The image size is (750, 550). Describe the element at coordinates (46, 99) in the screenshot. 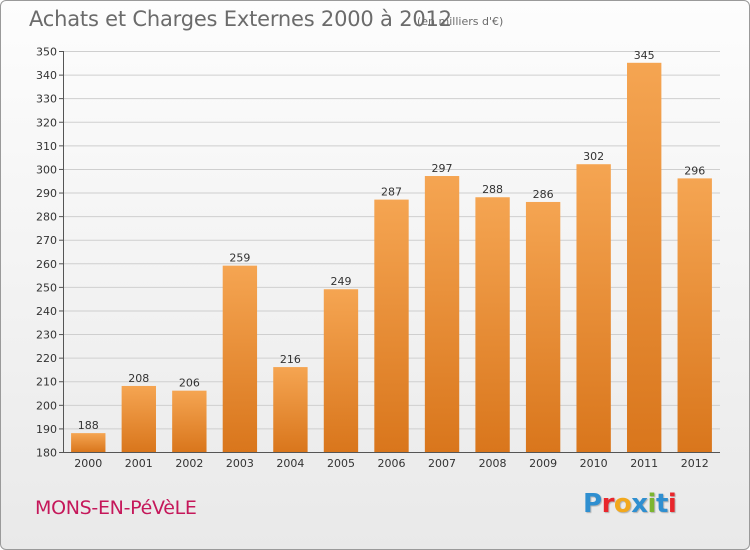

I see `y-tick-label: 330` at that location.